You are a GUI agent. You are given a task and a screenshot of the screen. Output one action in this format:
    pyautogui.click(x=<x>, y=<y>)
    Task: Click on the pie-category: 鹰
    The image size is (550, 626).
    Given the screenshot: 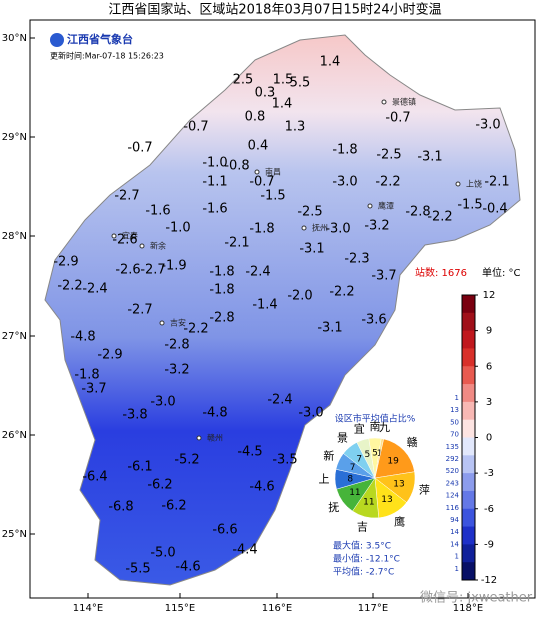 What is the action you would take?
    pyautogui.click(x=399, y=522)
    